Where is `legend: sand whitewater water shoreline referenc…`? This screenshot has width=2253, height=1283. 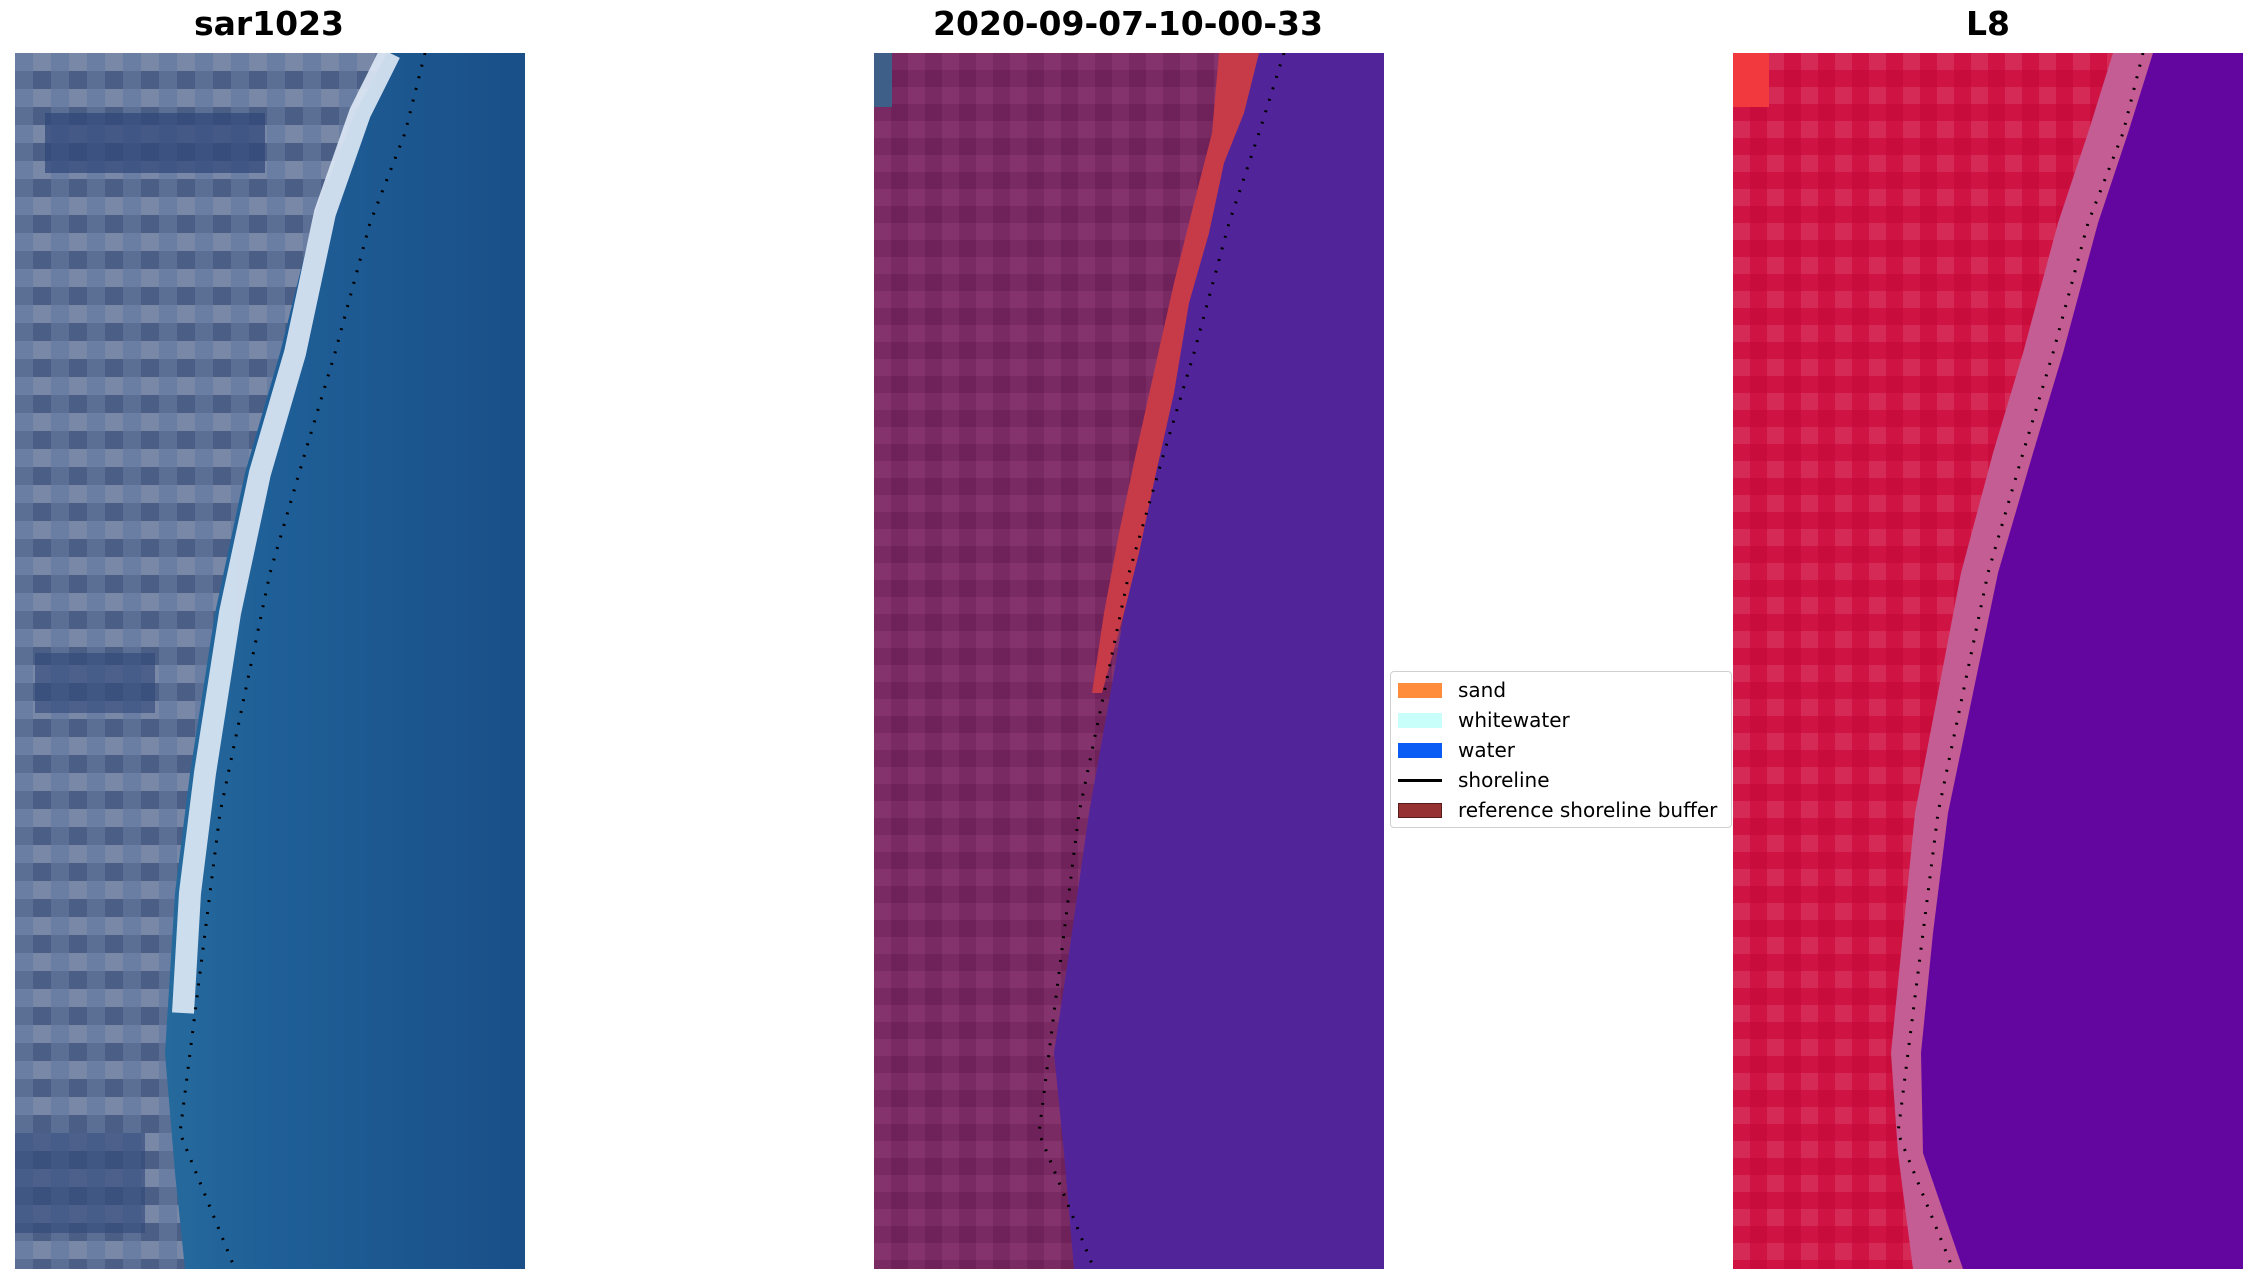
legend: sand whitewater water shoreline referenc… is located at coordinates (1561, 749).